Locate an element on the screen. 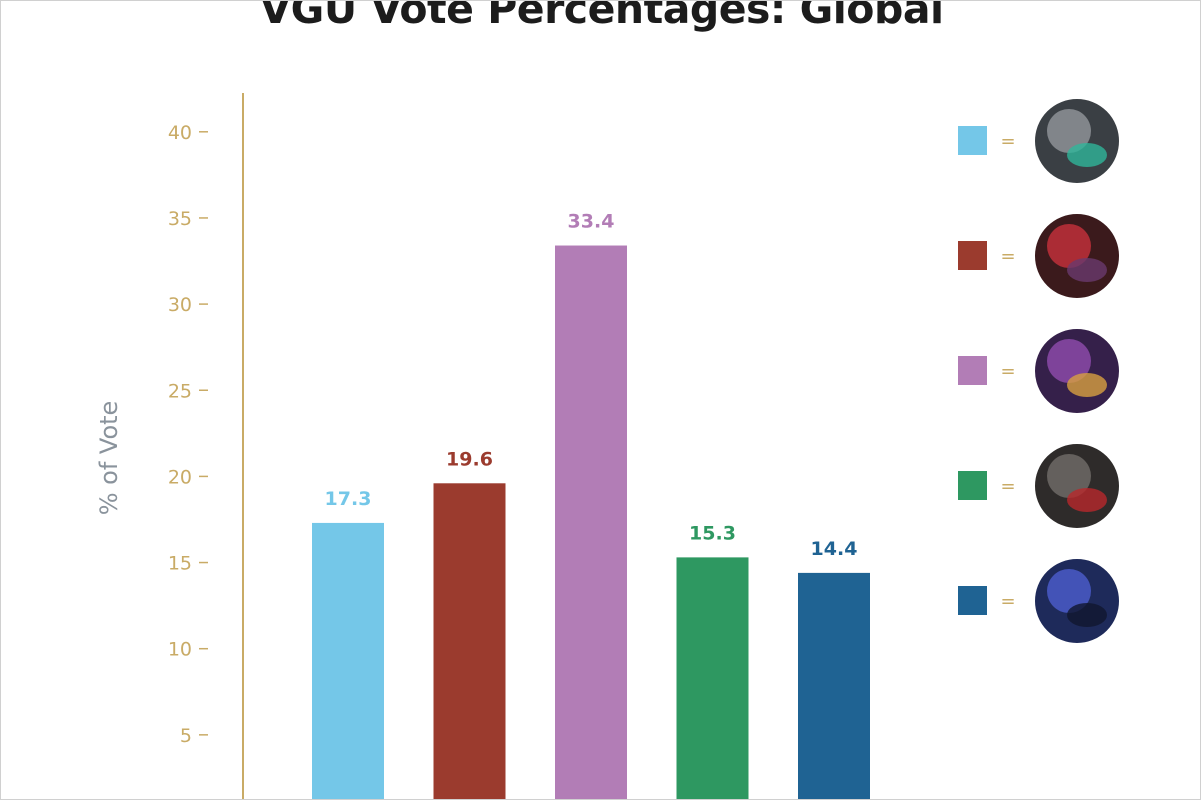 The width and height of the screenshot is (1201, 800). y-tick-label: 20 is located at coordinates (180, 477).